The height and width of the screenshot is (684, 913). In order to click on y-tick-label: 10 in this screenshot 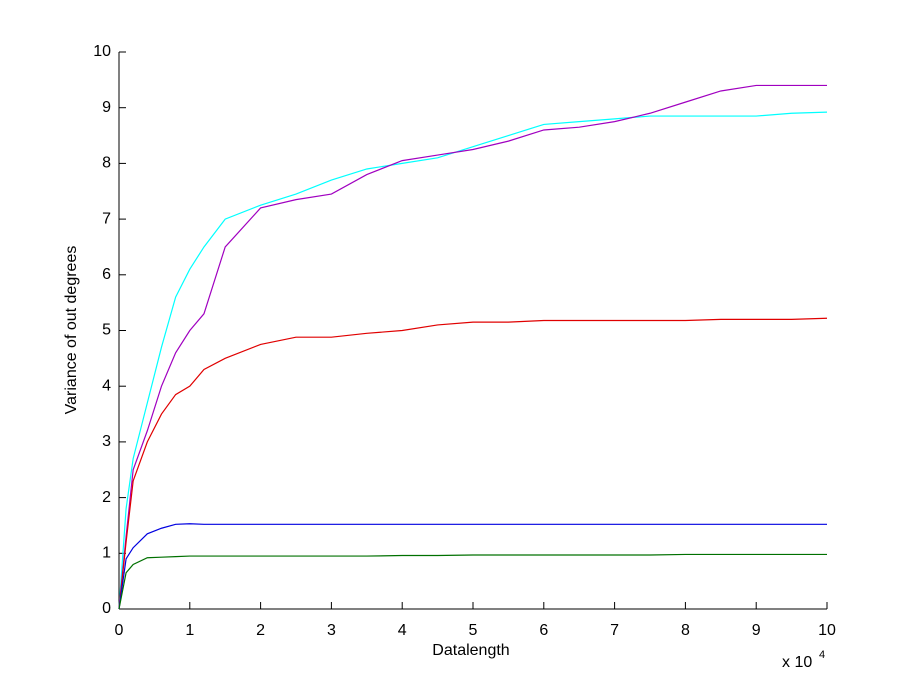, I will do `click(102, 51)`.